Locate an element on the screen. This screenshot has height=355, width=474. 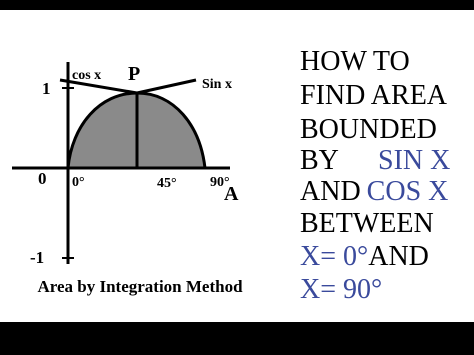
sin-line is located at coordinates (166, 86).